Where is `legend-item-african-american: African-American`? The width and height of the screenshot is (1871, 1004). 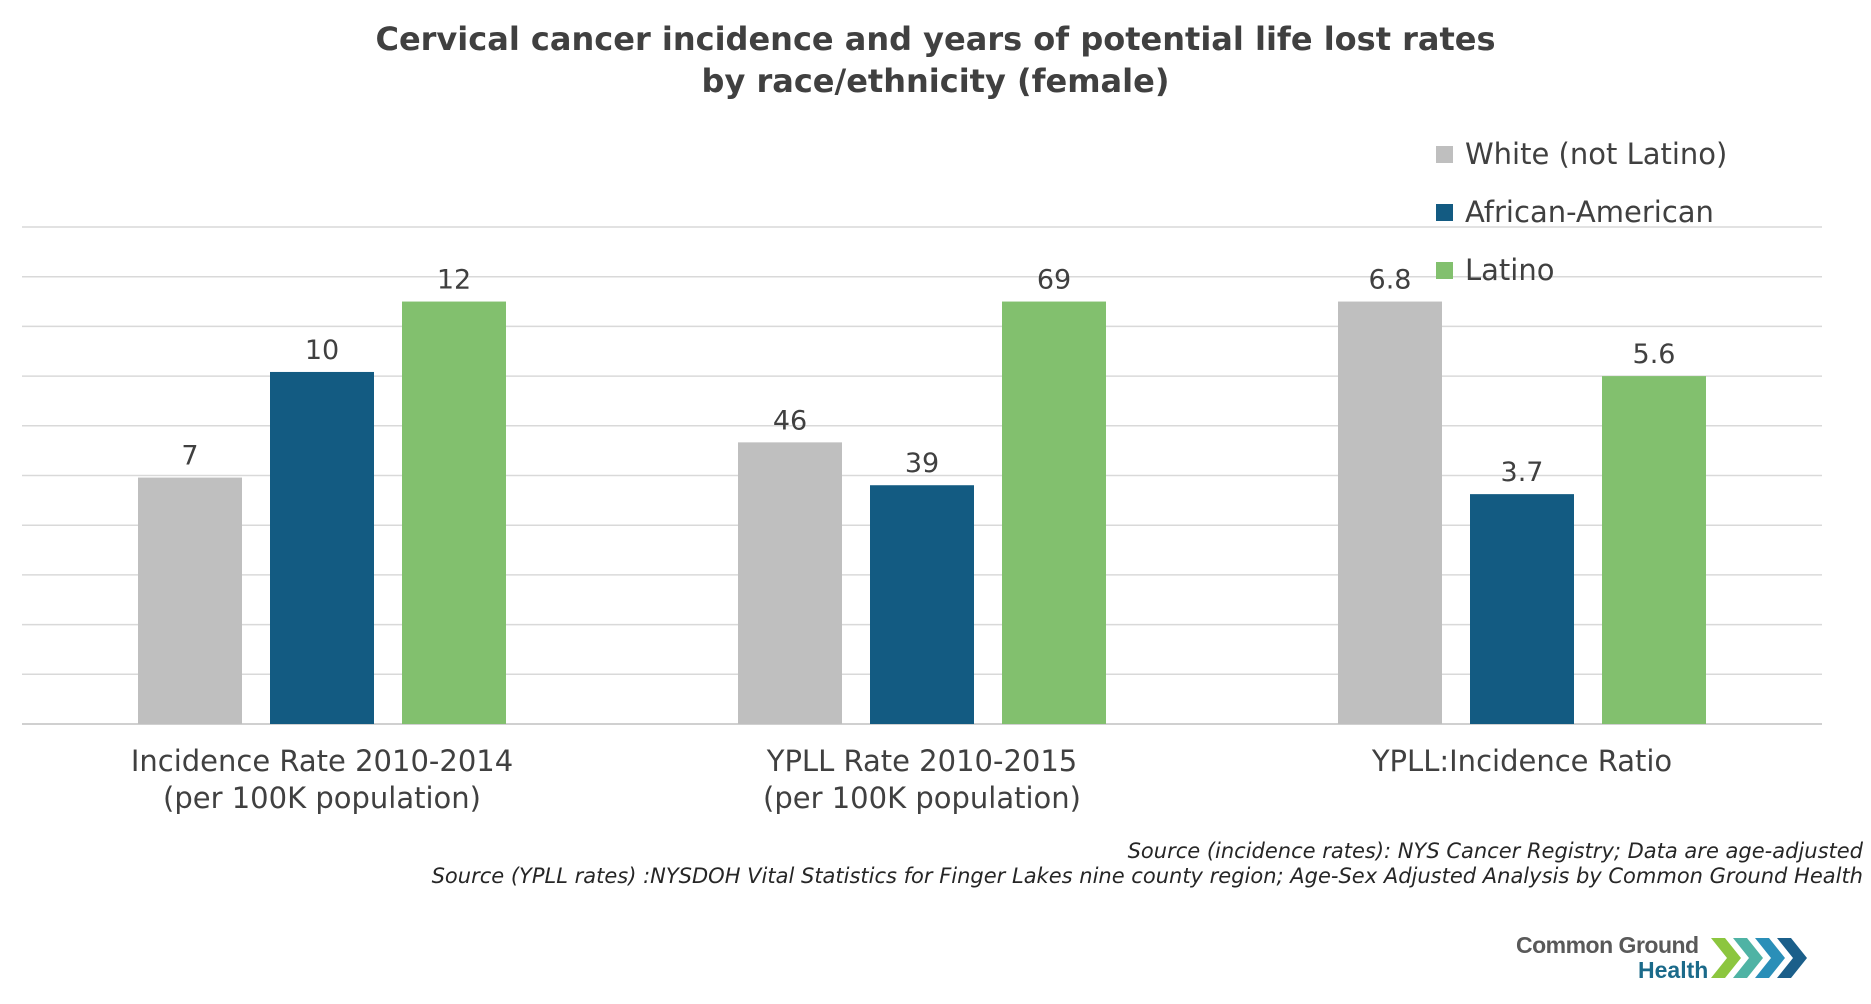 legend-item-african-american: African-American is located at coordinates (1581, 212).